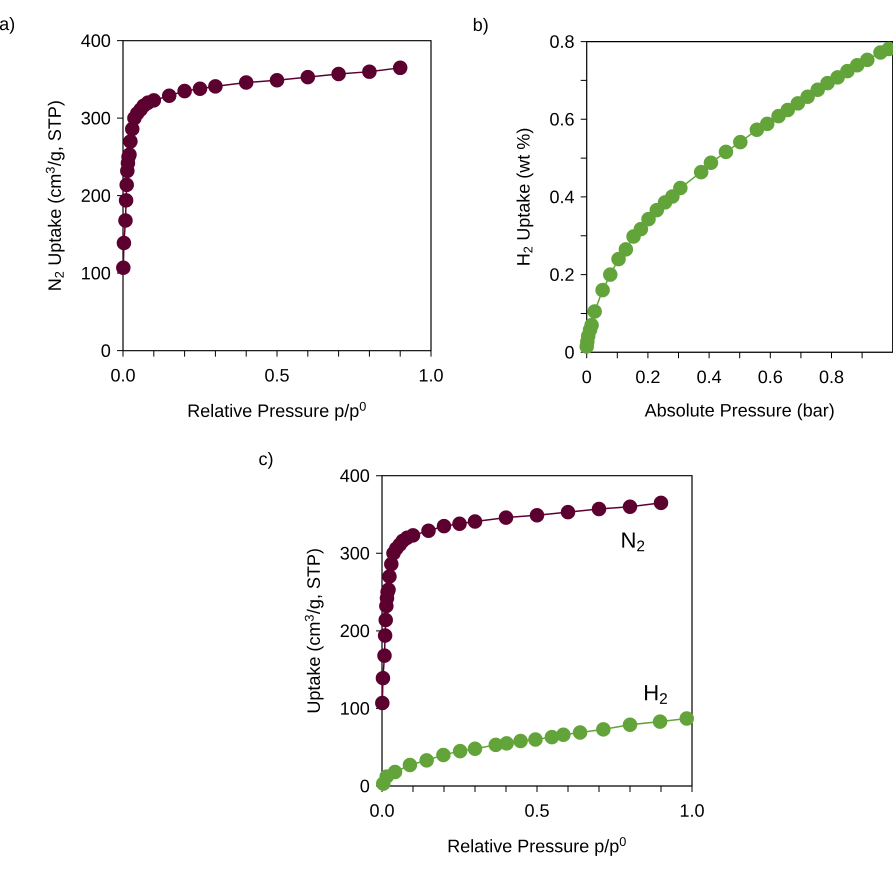 This screenshot has height=874, width=893. Describe the element at coordinates (656, 694) in the screenshot. I see `series-label: H$_{2}$` at that location.